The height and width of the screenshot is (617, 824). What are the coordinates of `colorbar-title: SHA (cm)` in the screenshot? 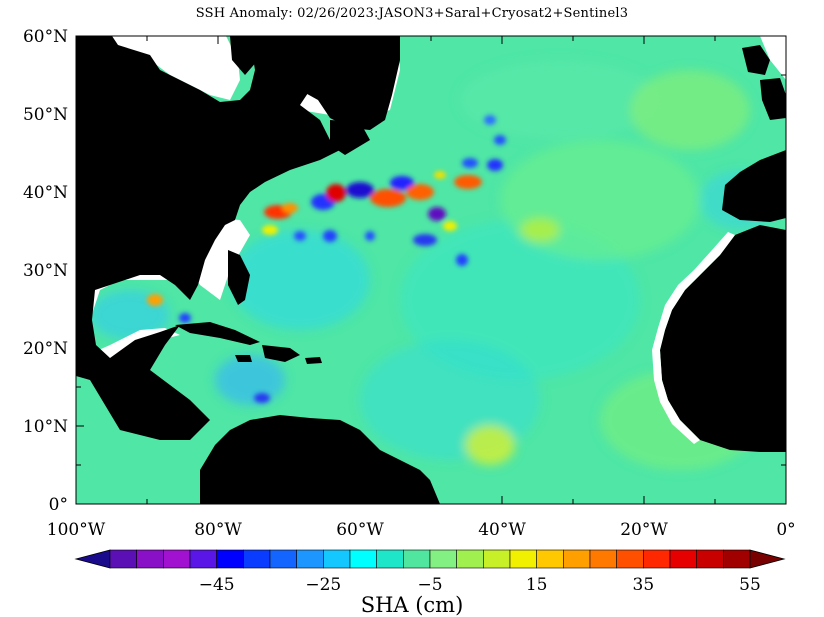 It's located at (412, 605).